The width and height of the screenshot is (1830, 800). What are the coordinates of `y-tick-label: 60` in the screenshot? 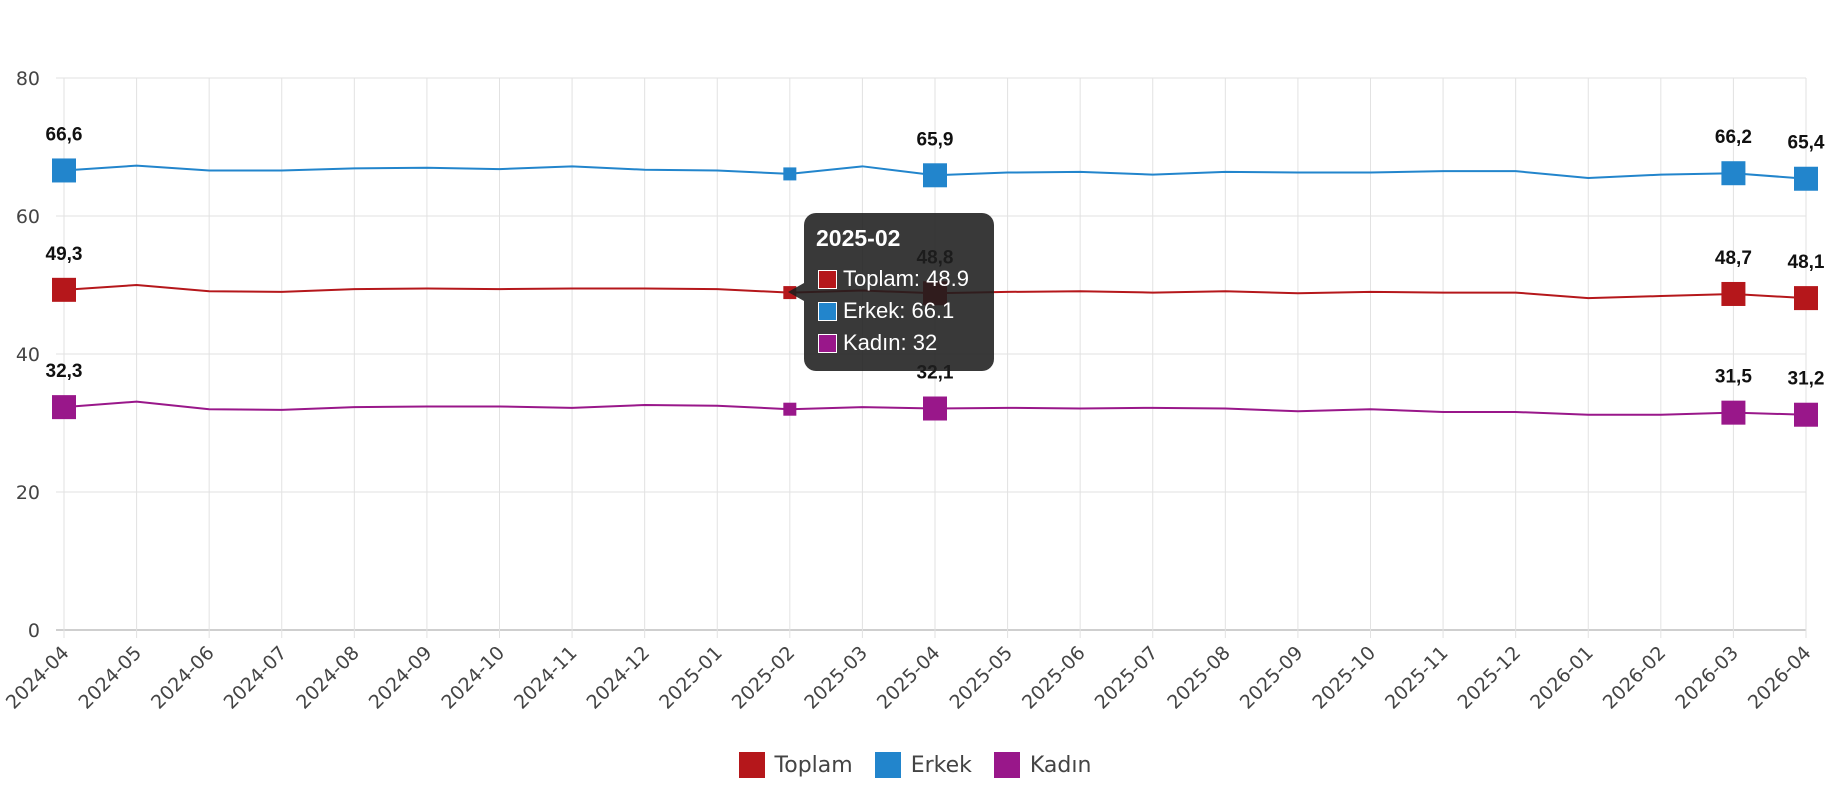 It's located at (28, 217).